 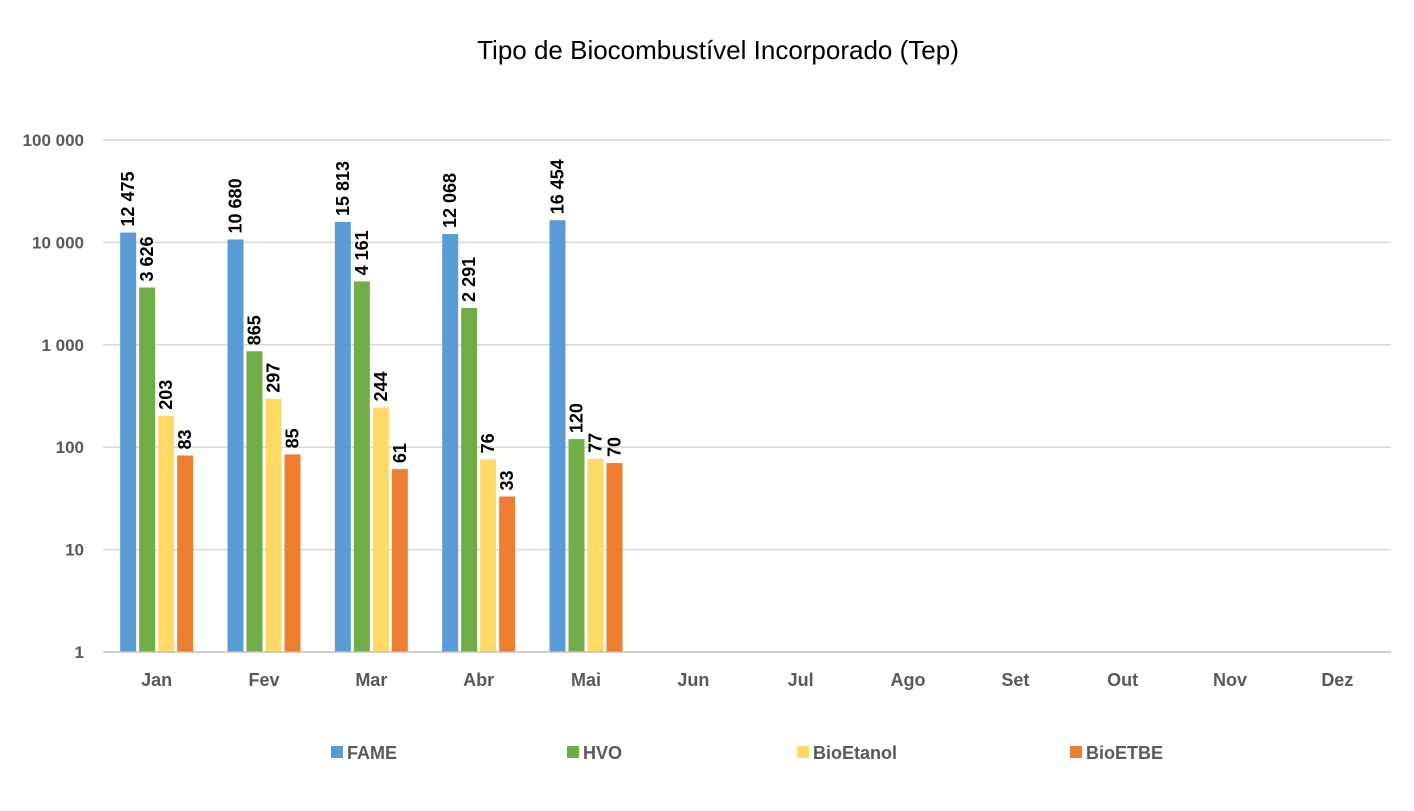 What do you see at coordinates (343, 188) in the screenshot?
I see `data-label: 15 813` at bounding box center [343, 188].